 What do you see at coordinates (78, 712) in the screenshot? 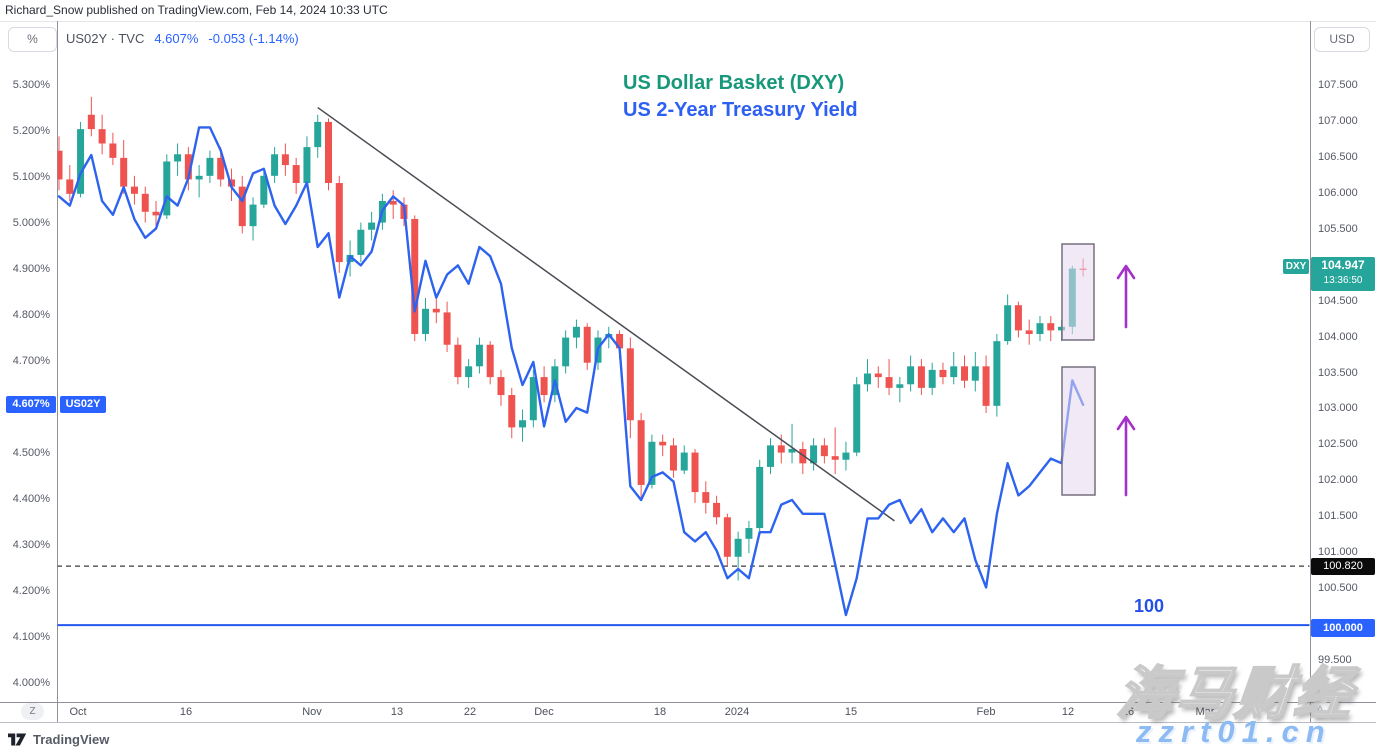
I see `time-axis-tick: Oct` at bounding box center [78, 712].